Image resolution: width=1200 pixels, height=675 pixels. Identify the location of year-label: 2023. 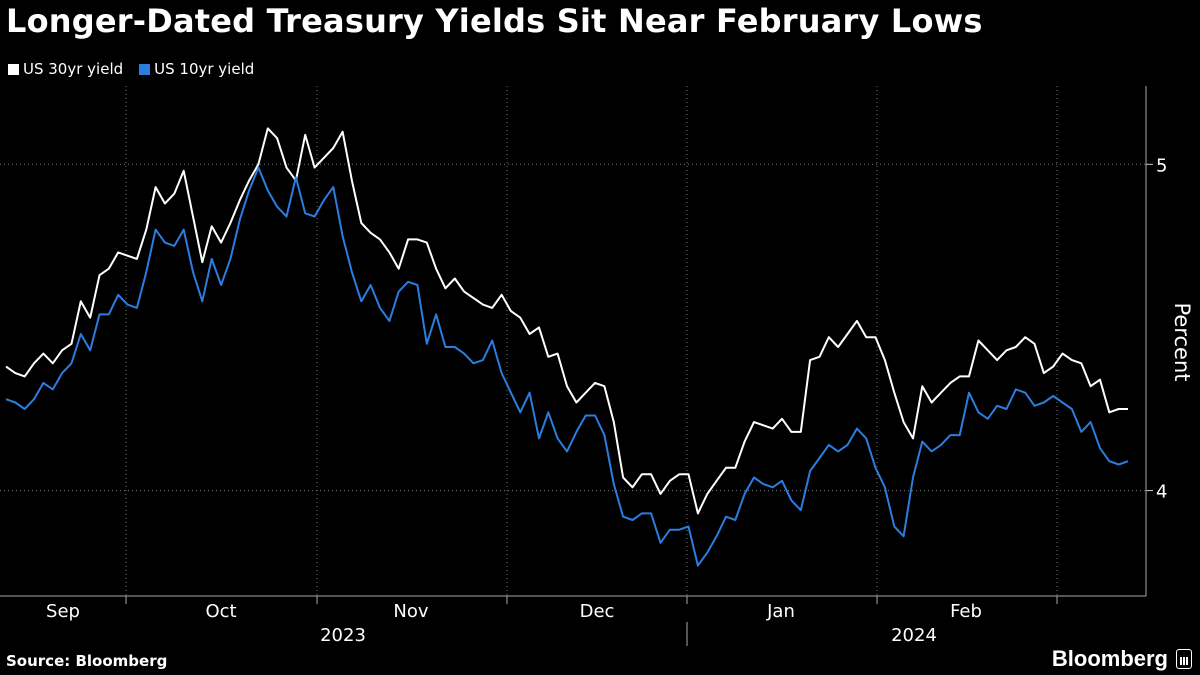
(343, 635).